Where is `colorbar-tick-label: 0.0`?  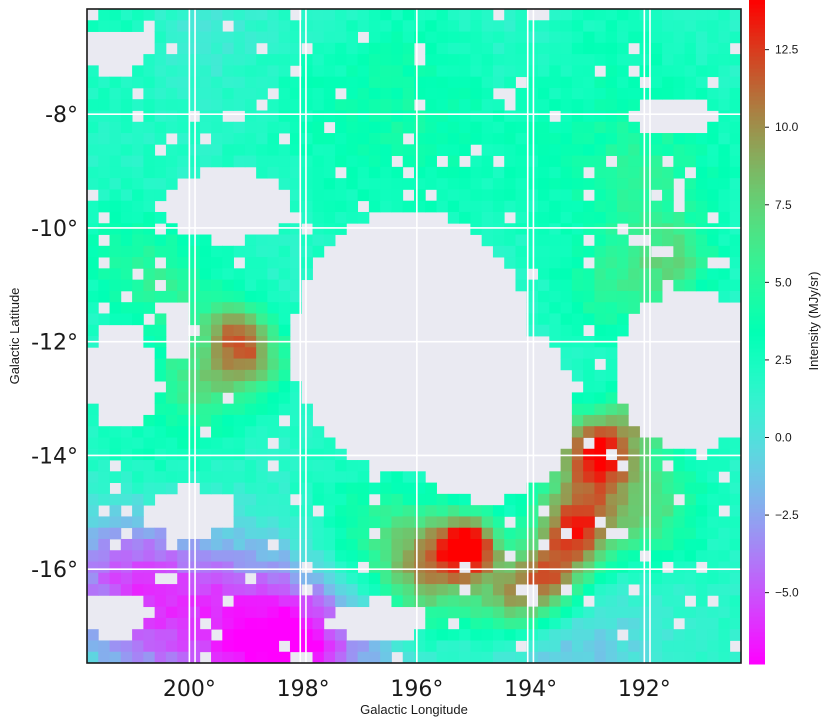 colorbar-tick-label: 0.0 is located at coordinates (783, 437).